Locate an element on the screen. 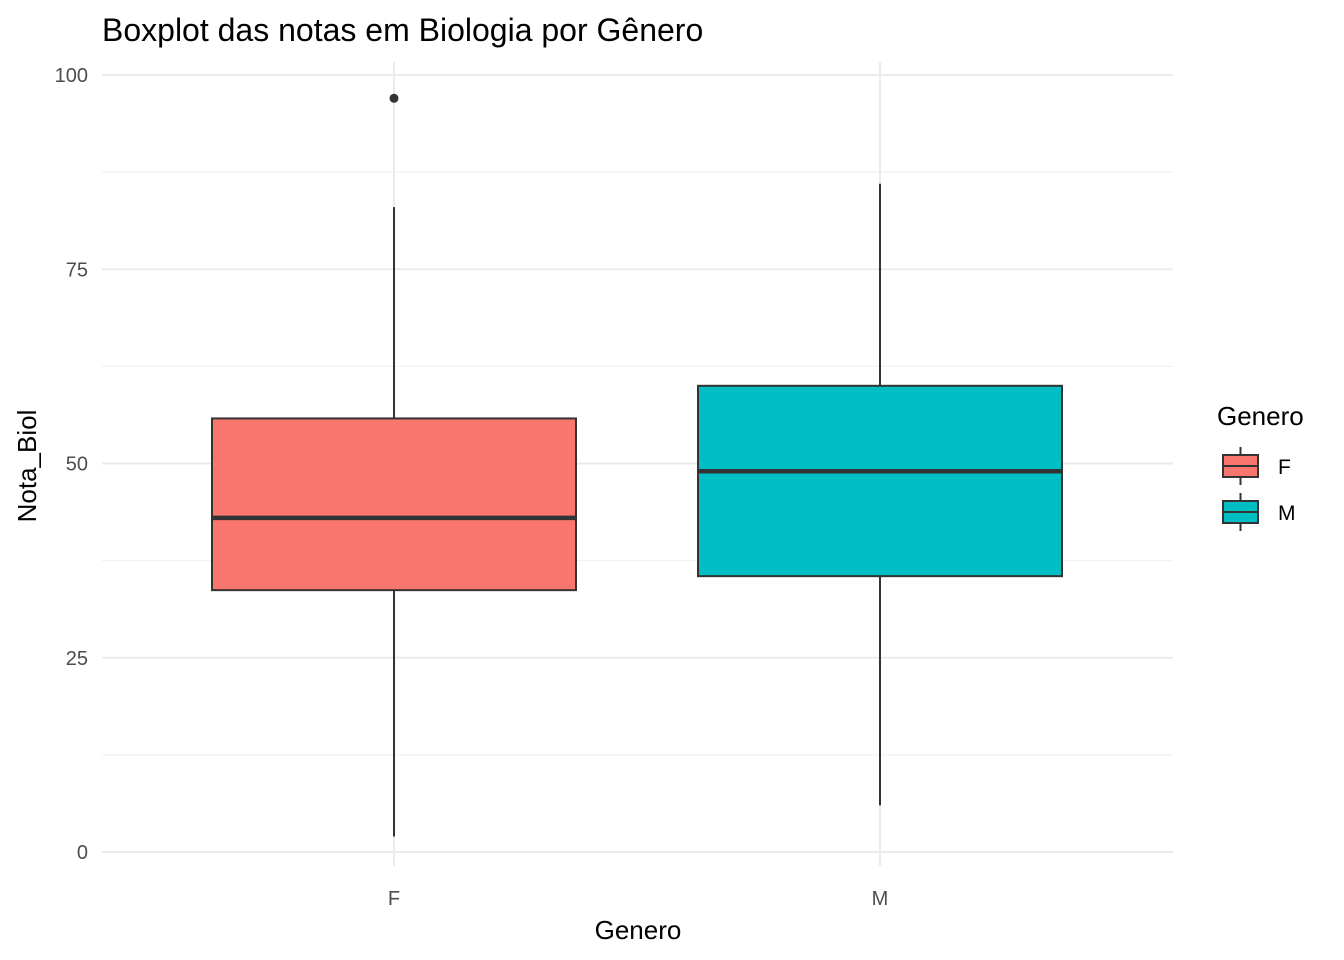  chart-title: Boxplot das notas em Biologia por Gênero is located at coordinates (402, 30).